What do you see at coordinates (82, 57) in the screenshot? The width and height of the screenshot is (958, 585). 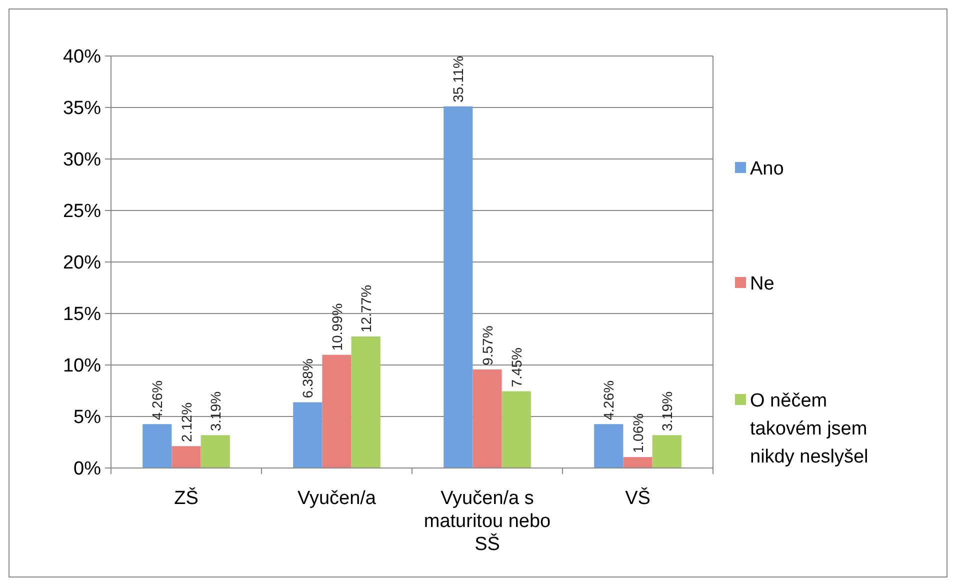 I see `y-tick-label: 40%` at bounding box center [82, 57].